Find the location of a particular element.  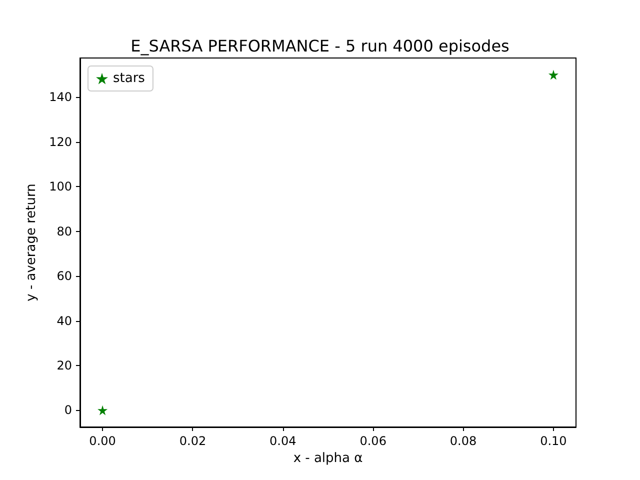

x-axis-title: x - alpha α is located at coordinates (328, 458).